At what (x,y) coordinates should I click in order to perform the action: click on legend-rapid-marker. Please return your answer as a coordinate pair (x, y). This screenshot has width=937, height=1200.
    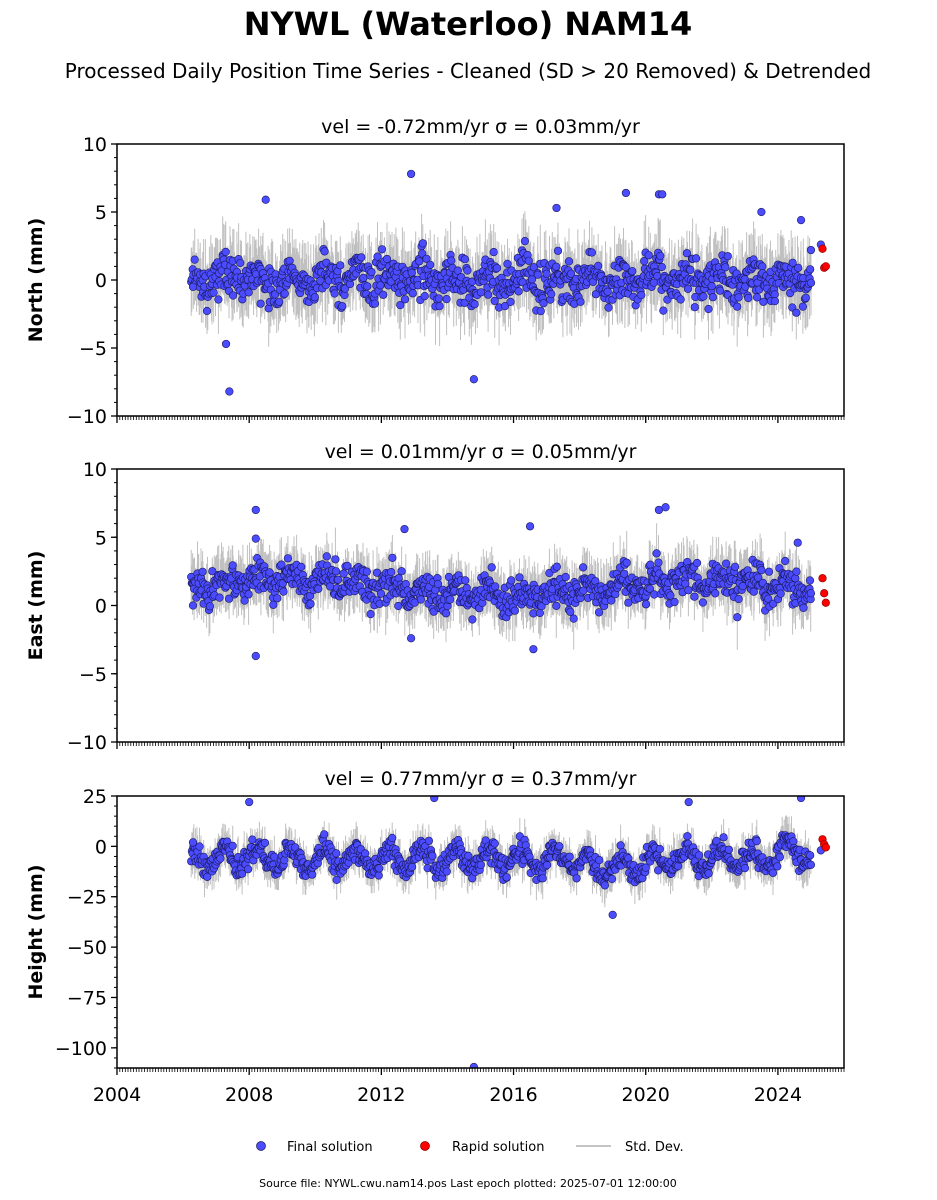
    Looking at the image, I should click on (425, 1146).